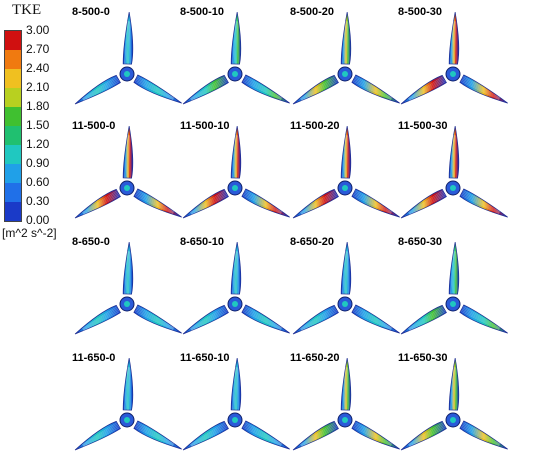  Describe the element at coordinates (29, 233) in the screenshot. I see `legend-unit: [m^2 s^-2]` at that location.